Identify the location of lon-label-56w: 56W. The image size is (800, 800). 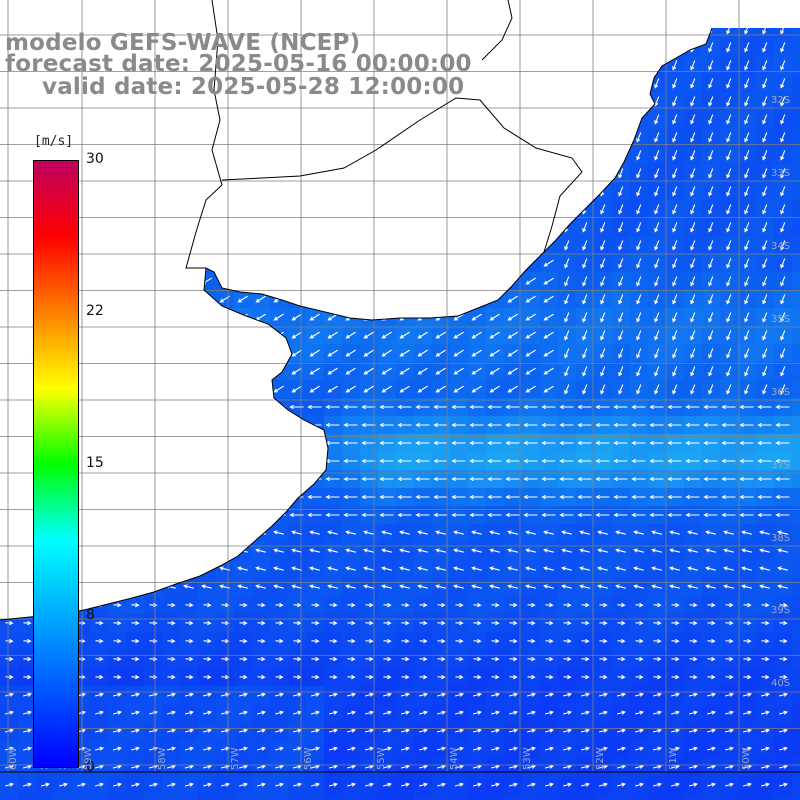
(308, 758).